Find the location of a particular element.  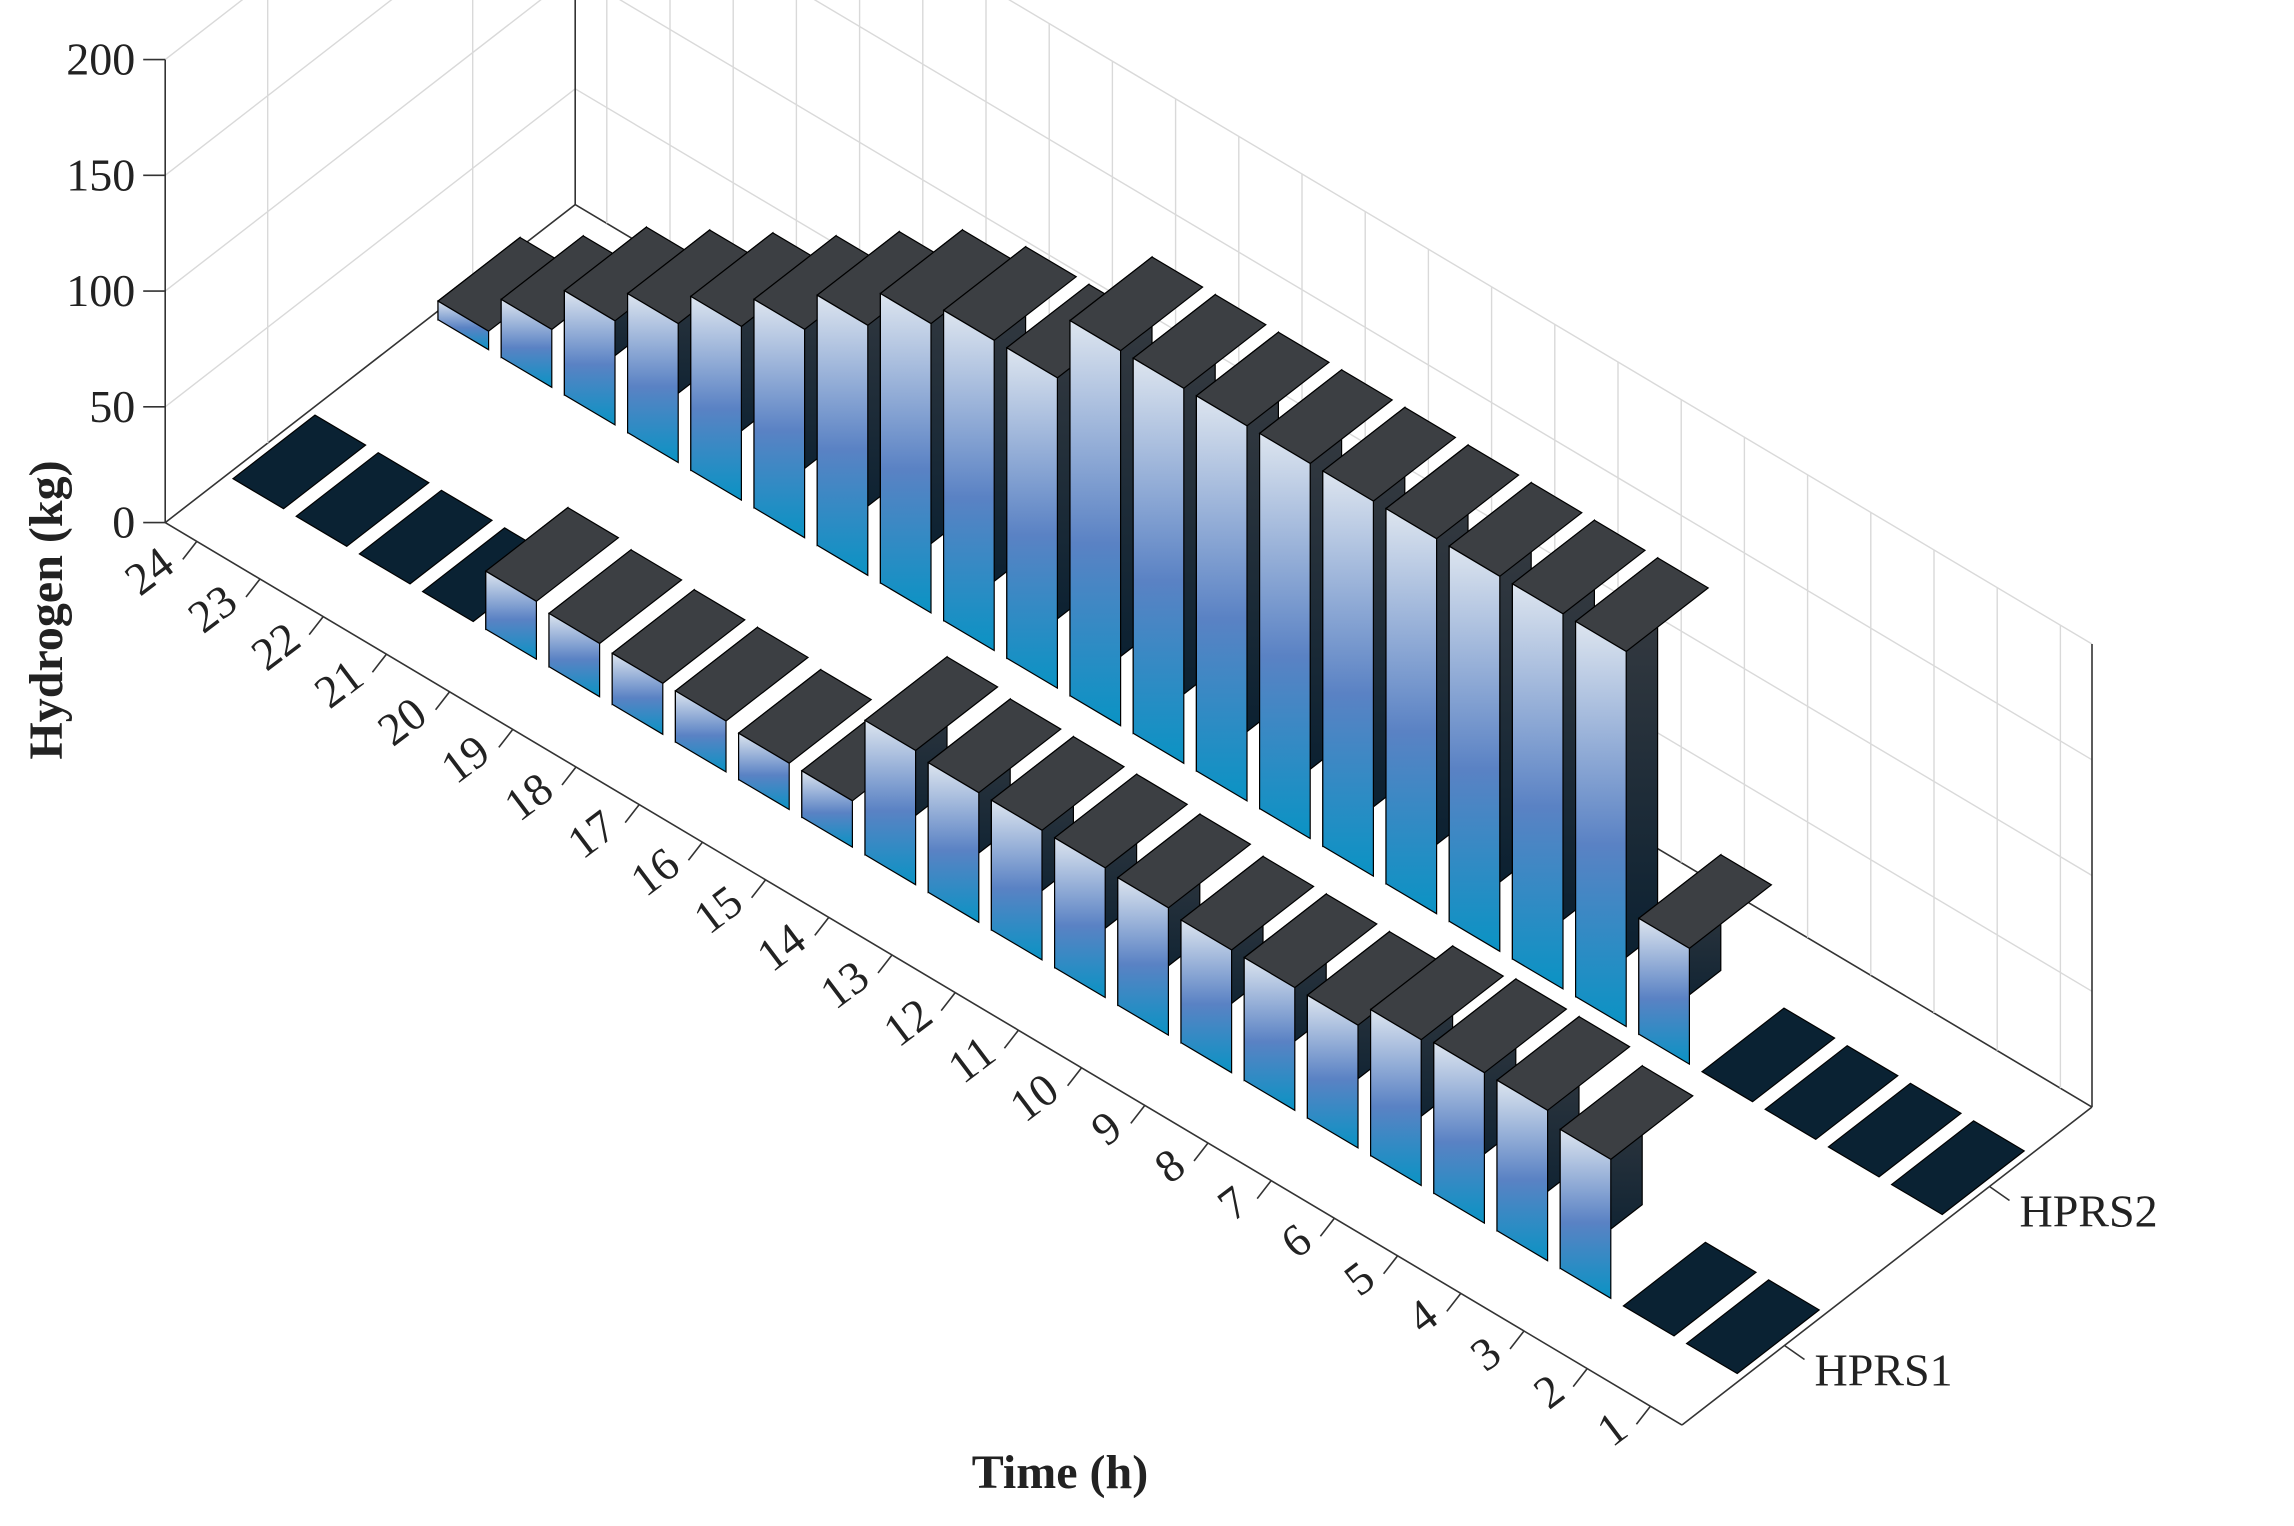

axis-edge is located at coordinates (1887, 1266).